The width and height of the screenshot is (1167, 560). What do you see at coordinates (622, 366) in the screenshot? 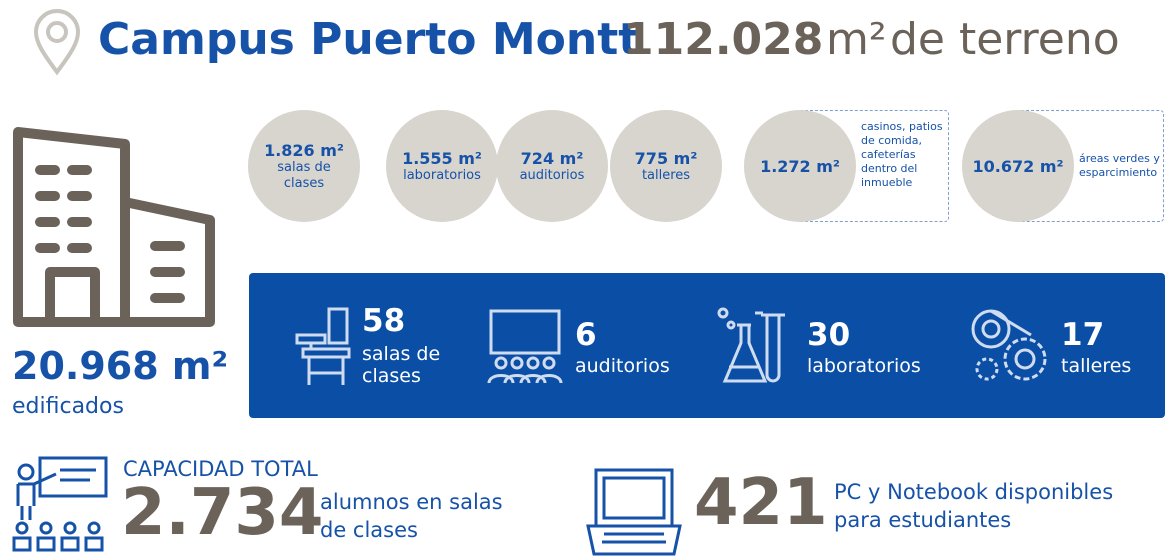
I see `facility-label: auditorios` at bounding box center [622, 366].